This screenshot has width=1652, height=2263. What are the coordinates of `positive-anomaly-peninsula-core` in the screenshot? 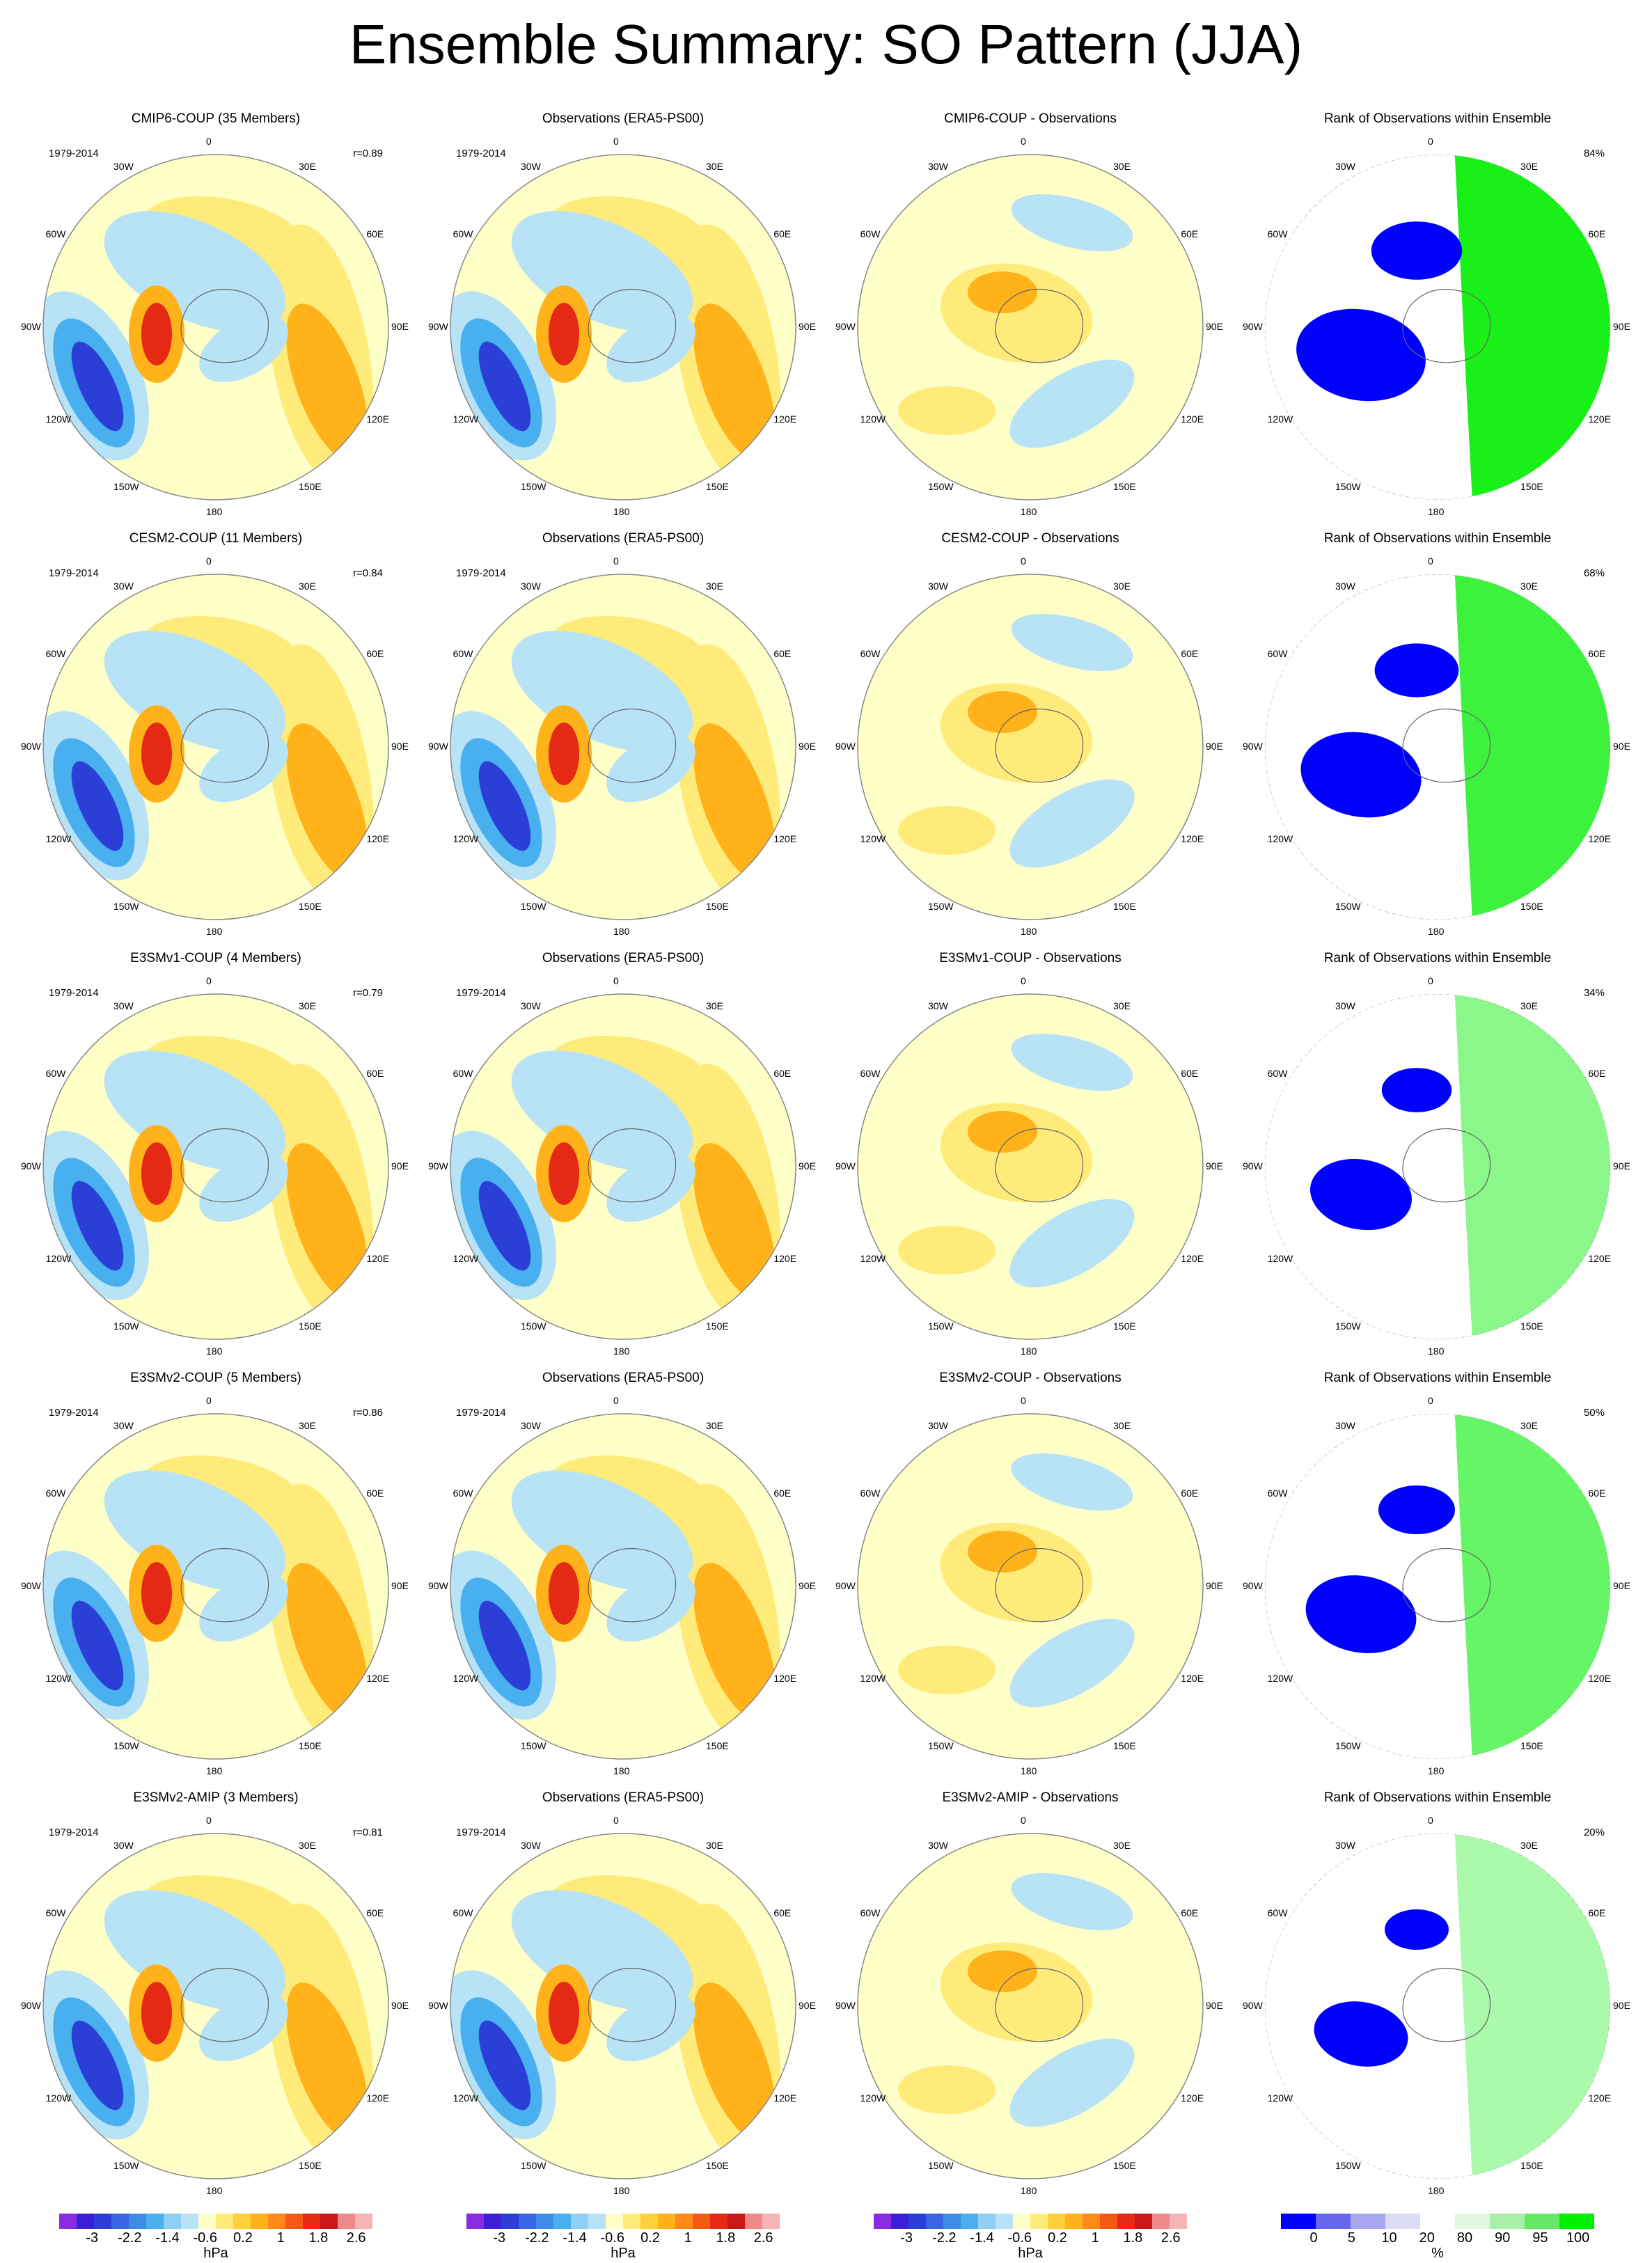 It's located at (564, 334).